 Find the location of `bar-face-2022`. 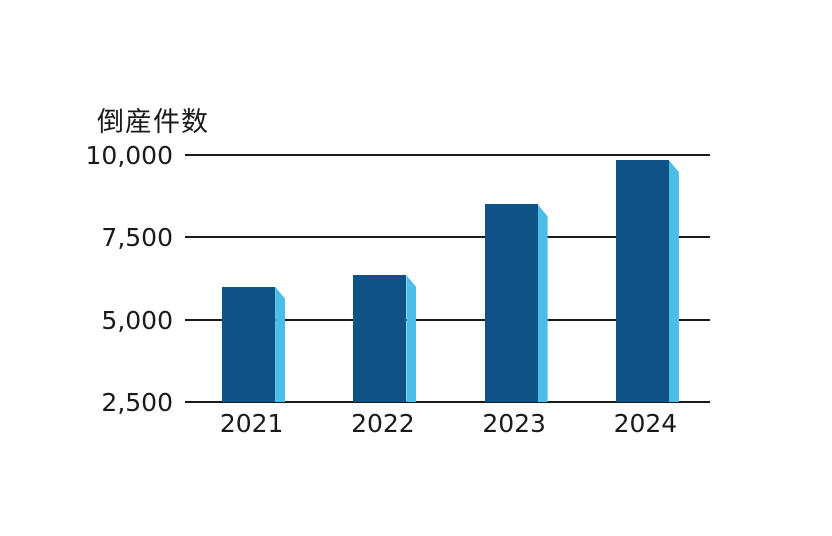

bar-face-2022 is located at coordinates (380, 338).